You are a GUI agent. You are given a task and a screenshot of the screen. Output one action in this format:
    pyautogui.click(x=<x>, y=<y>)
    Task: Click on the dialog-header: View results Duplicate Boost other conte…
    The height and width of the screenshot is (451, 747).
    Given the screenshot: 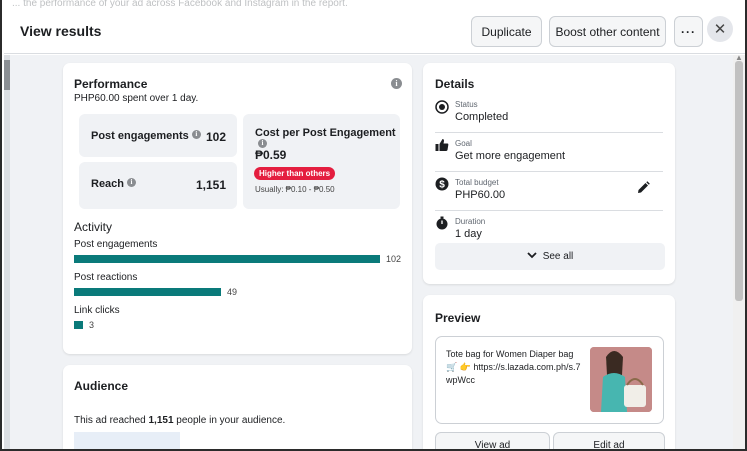 What is the action you would take?
    pyautogui.click(x=374, y=31)
    